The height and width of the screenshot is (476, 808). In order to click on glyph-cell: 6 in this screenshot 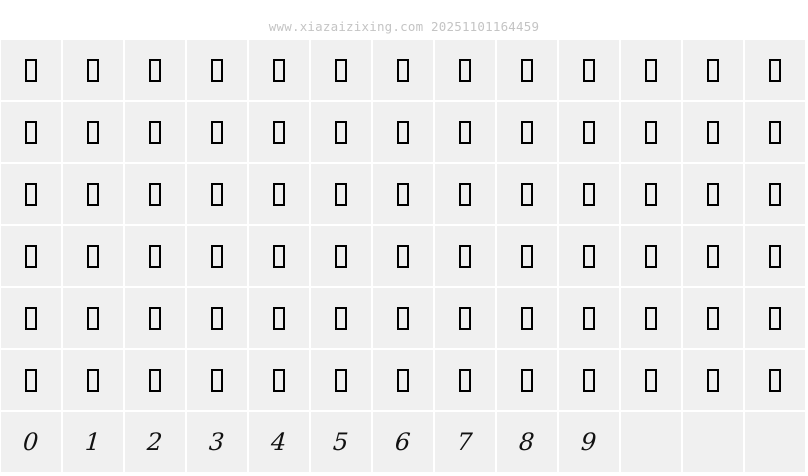, I will do `click(403, 442)`.